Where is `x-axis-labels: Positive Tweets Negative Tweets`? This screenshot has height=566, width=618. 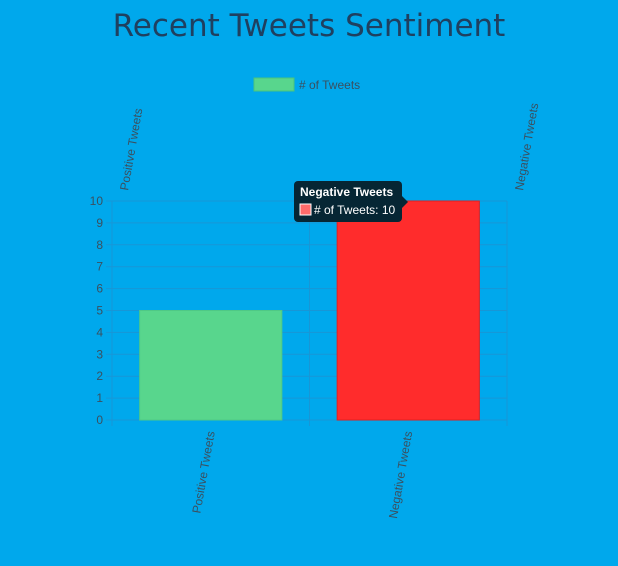 x-axis-labels: Positive Tweets Negative Tweets is located at coordinates (302, 475).